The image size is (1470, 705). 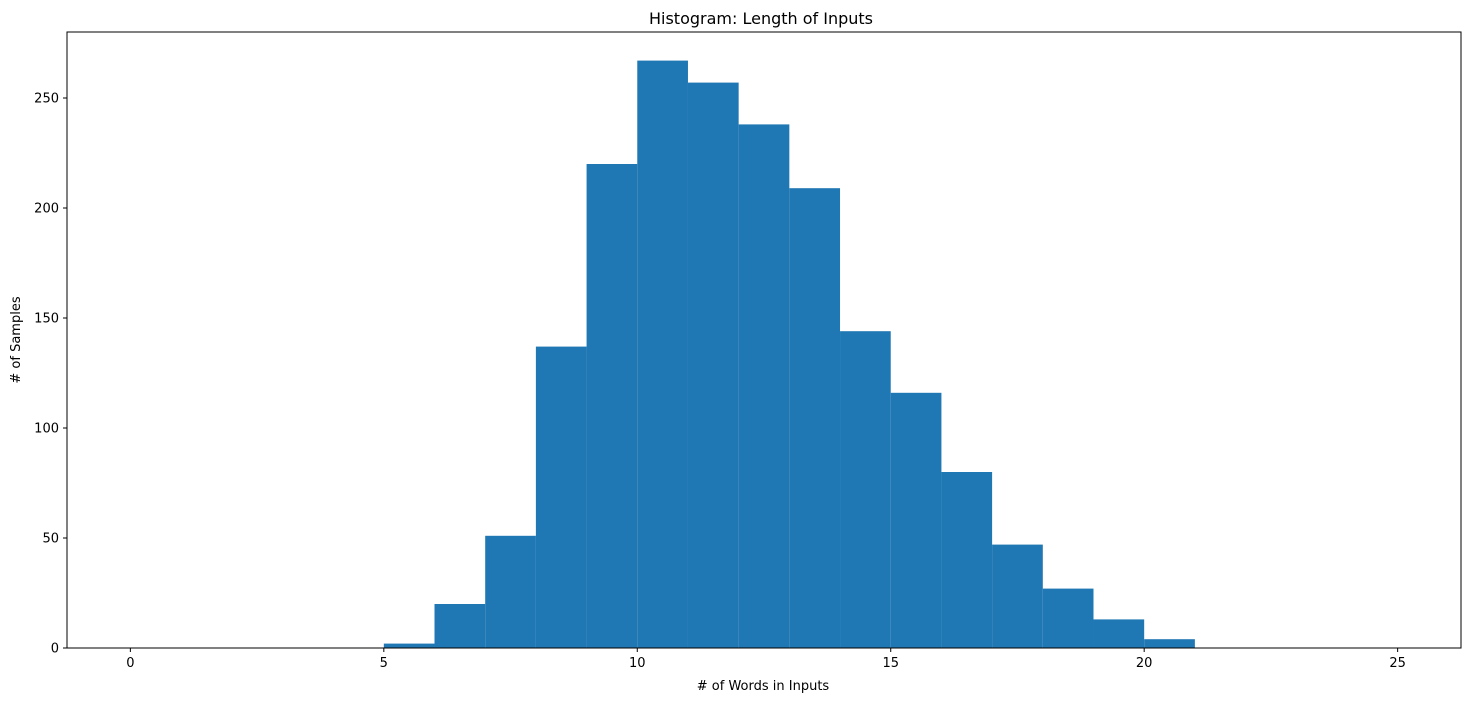 I want to click on x-axis-label: # of Words in Inputs, so click(x=763, y=686).